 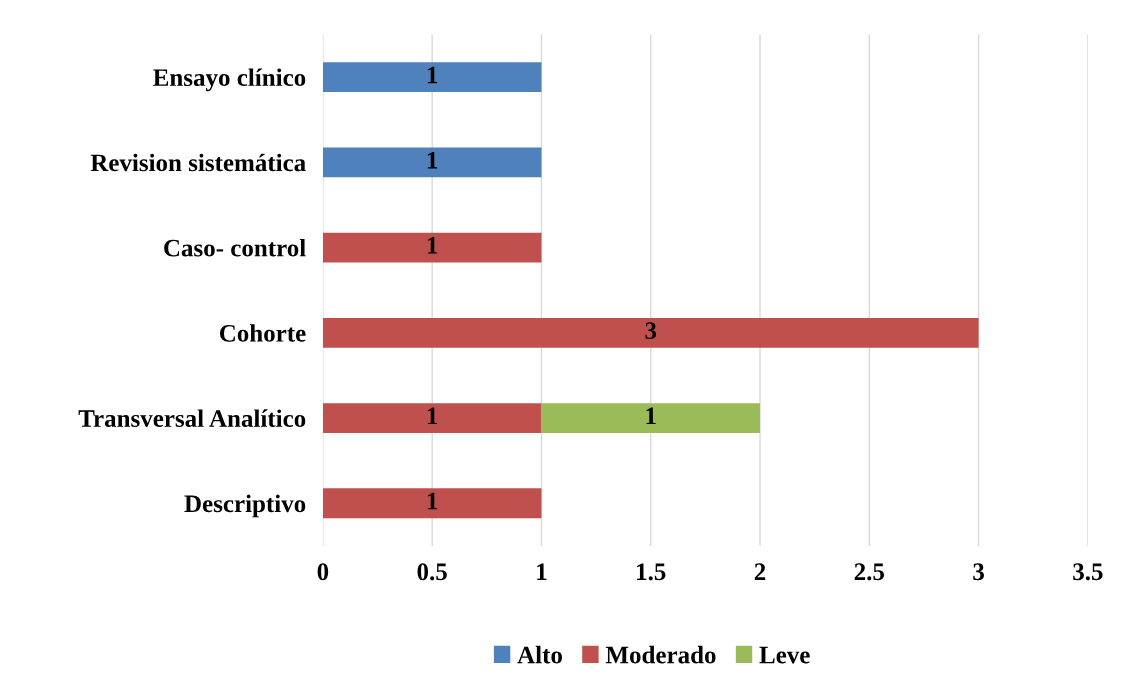 What do you see at coordinates (542, 571) in the screenshot?
I see `x-tick-label: 1` at bounding box center [542, 571].